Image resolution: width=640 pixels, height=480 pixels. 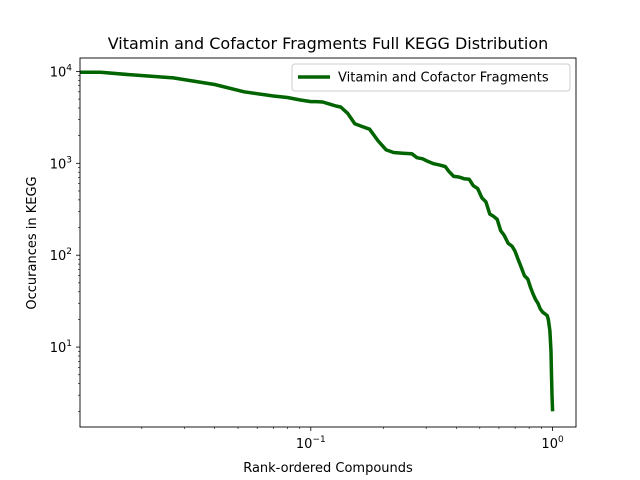 What do you see at coordinates (61, 163) in the screenshot?
I see `y-tick-label: 10³` at bounding box center [61, 163].